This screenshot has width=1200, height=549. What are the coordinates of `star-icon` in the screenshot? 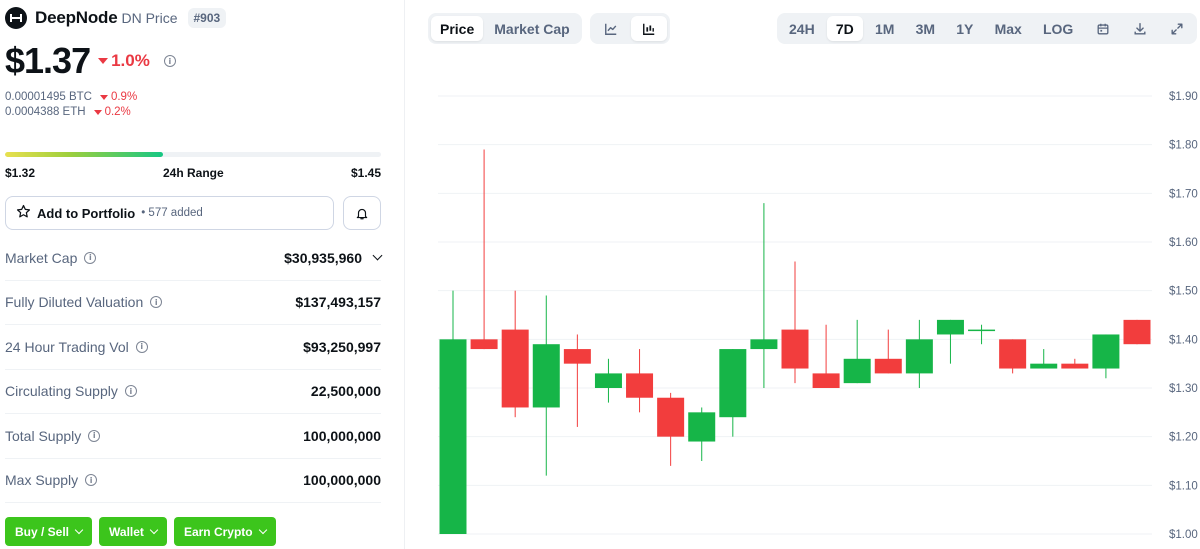 It's located at (23, 213).